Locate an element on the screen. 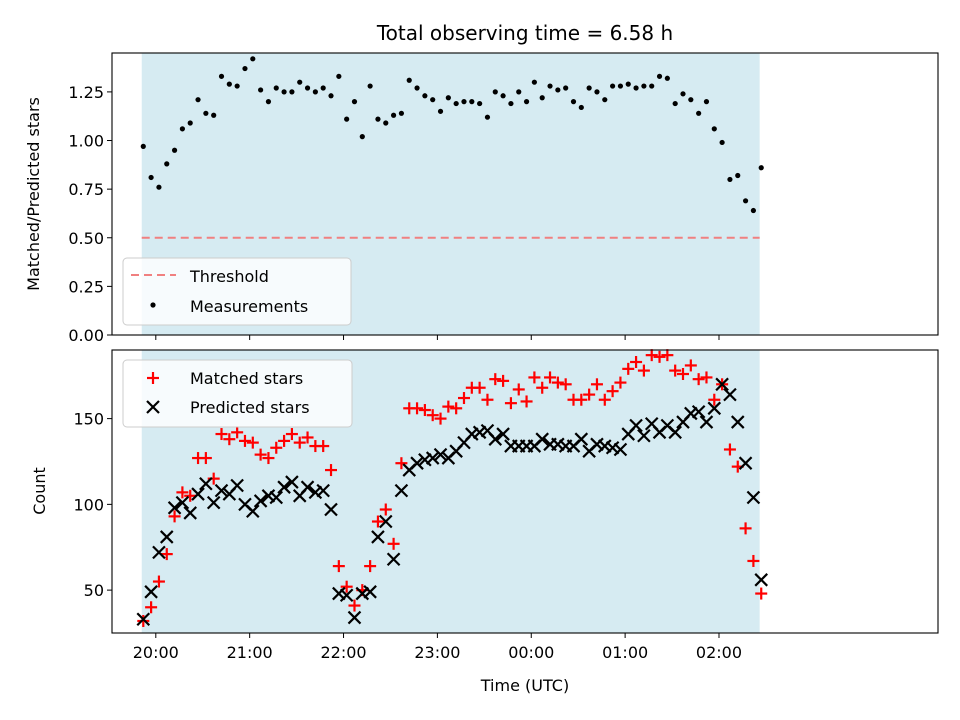  legend-matched-swatch is located at coordinates (153, 378).